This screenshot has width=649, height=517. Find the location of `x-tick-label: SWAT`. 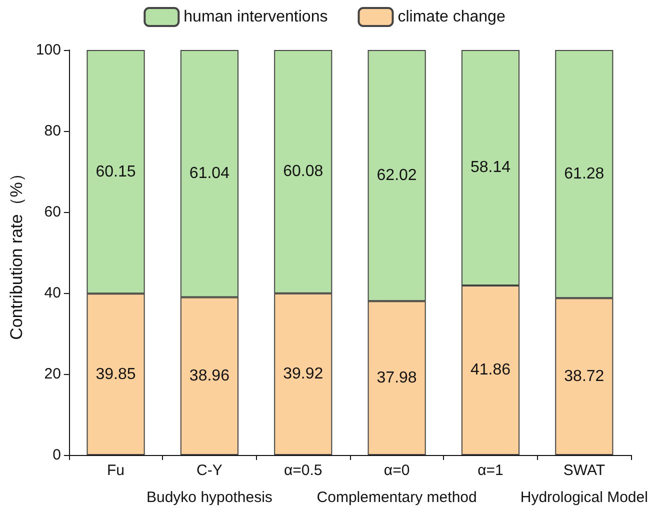

x-tick-label: SWAT is located at coordinates (584, 470).